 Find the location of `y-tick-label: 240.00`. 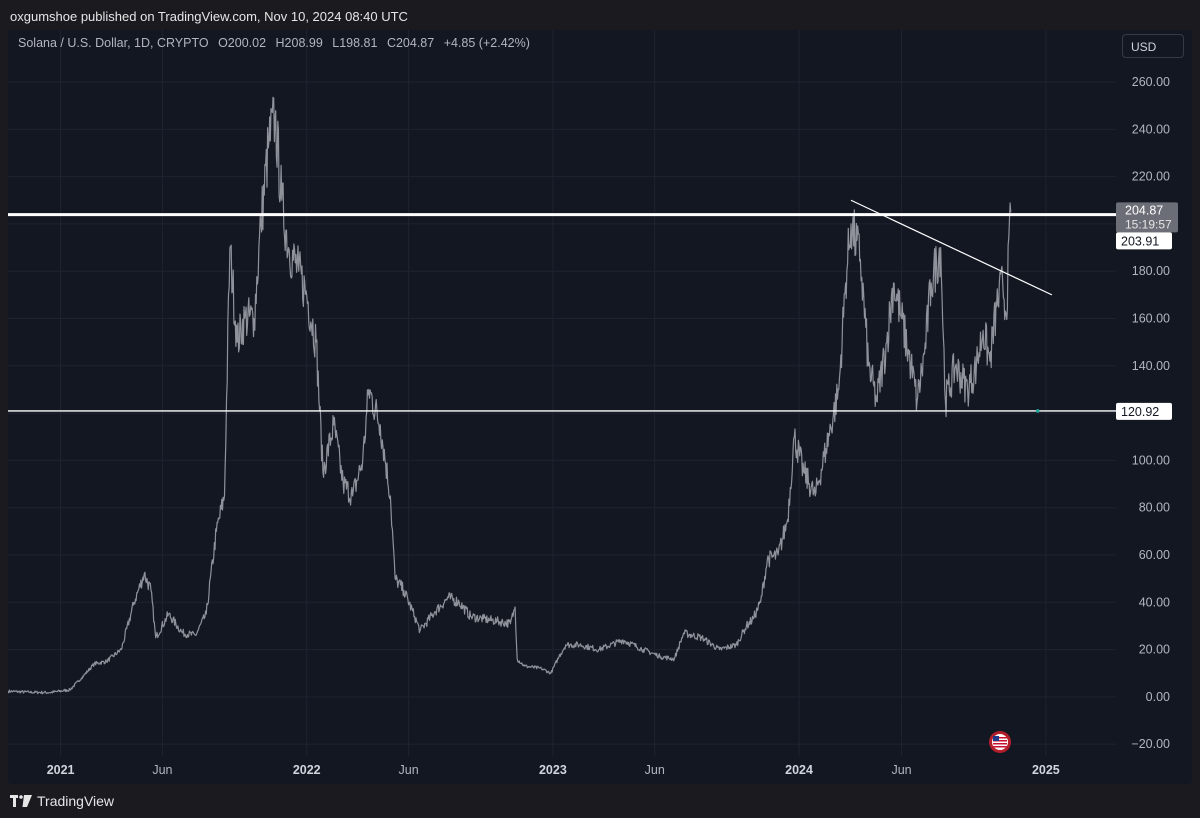

y-tick-label: 240.00 is located at coordinates (1151, 129).